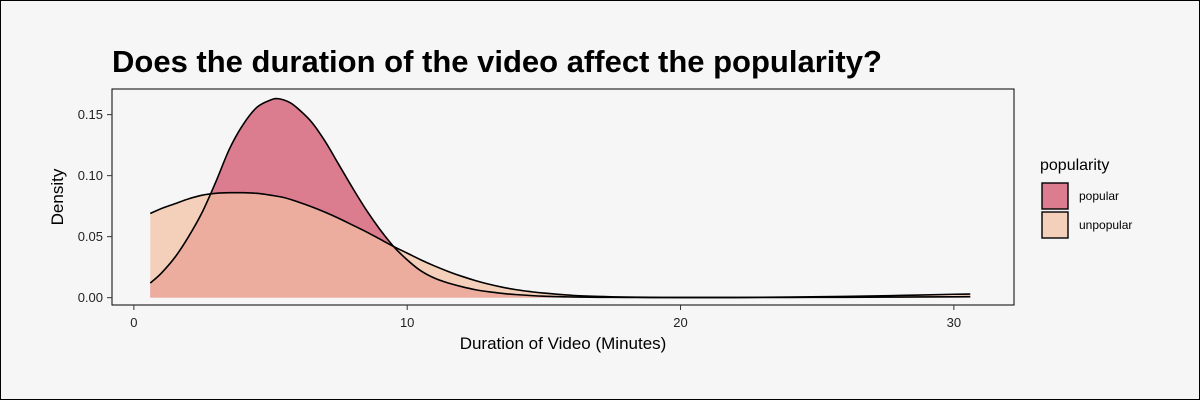 The image size is (1200, 400). I want to click on y-axis-ticks: 0.00 0.05 0.10 0.15, so click(95, 206).